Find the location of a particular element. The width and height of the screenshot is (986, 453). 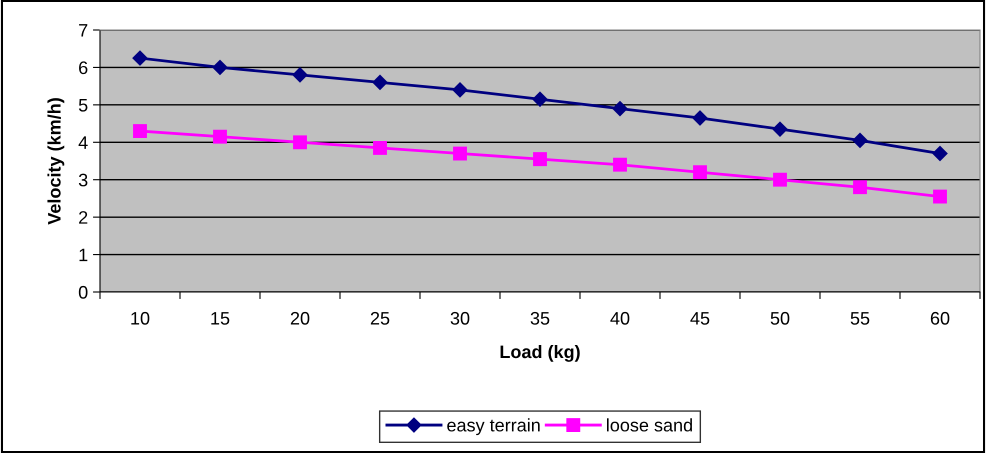

y-tick-label: 3 is located at coordinates (83, 180).